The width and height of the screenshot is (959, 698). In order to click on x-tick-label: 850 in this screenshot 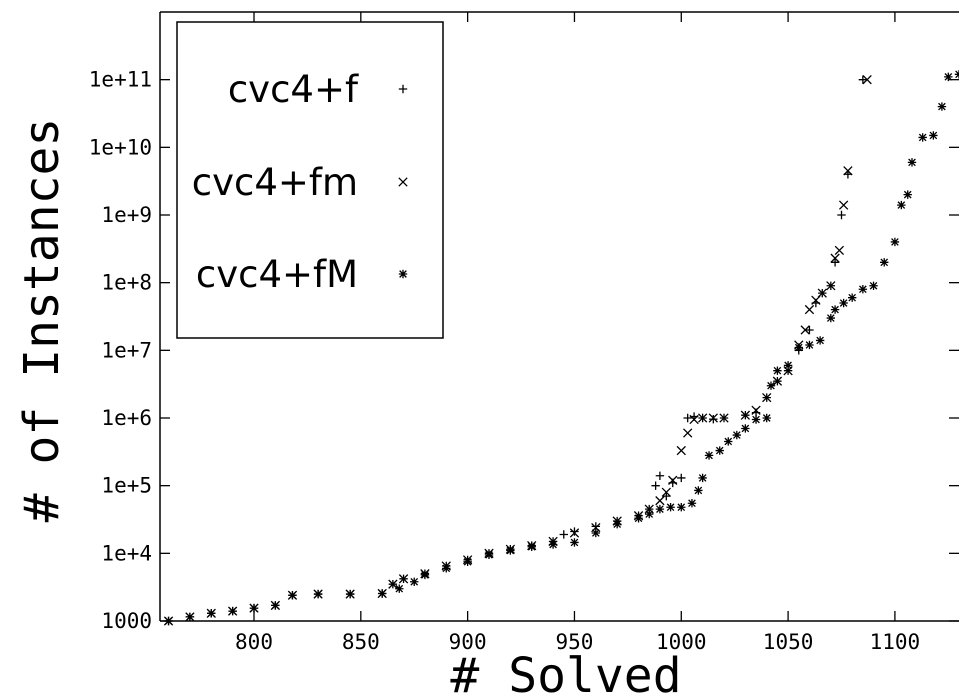, I will do `click(361, 642)`.